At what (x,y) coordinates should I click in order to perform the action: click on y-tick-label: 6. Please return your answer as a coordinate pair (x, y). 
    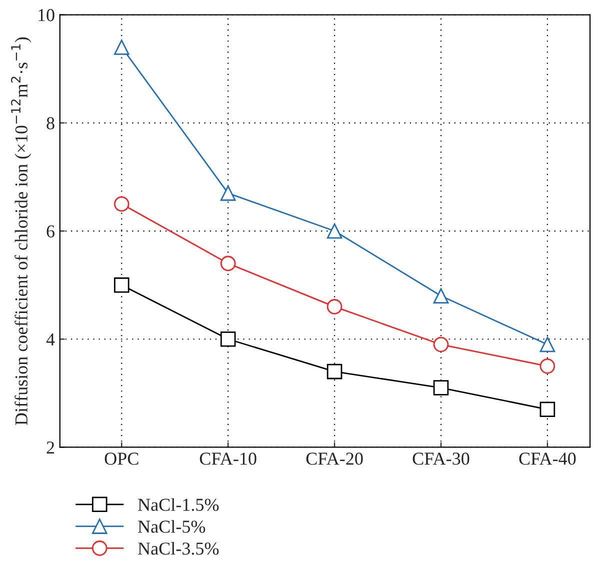
    Looking at the image, I should click on (50, 231).